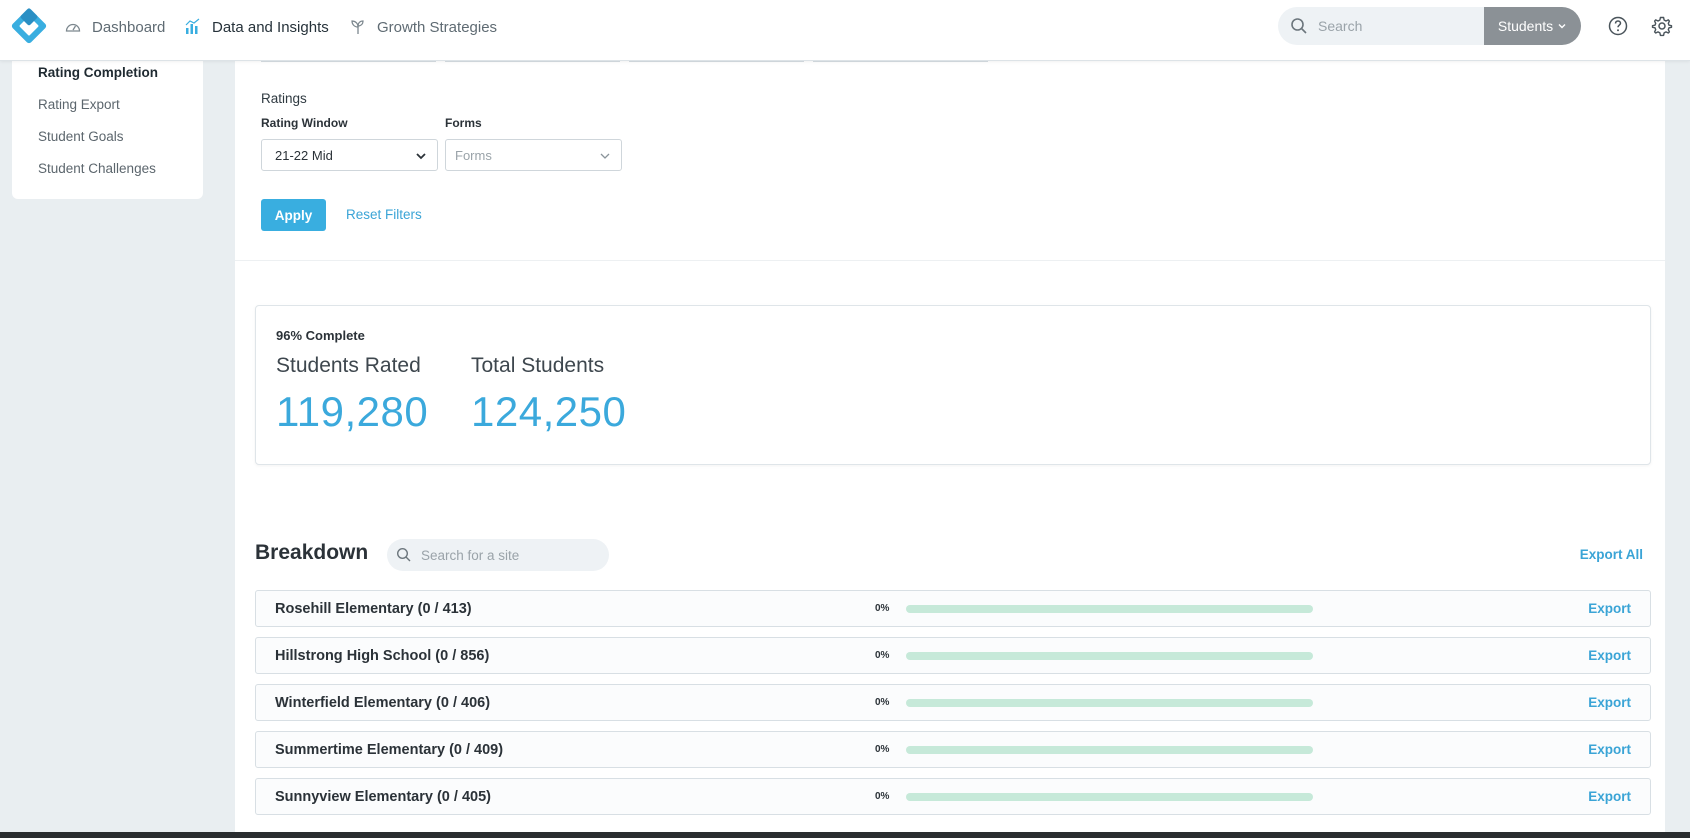 This screenshot has height=838, width=1690. Describe the element at coordinates (293, 215) in the screenshot. I see `apply-button: Apply` at that location.